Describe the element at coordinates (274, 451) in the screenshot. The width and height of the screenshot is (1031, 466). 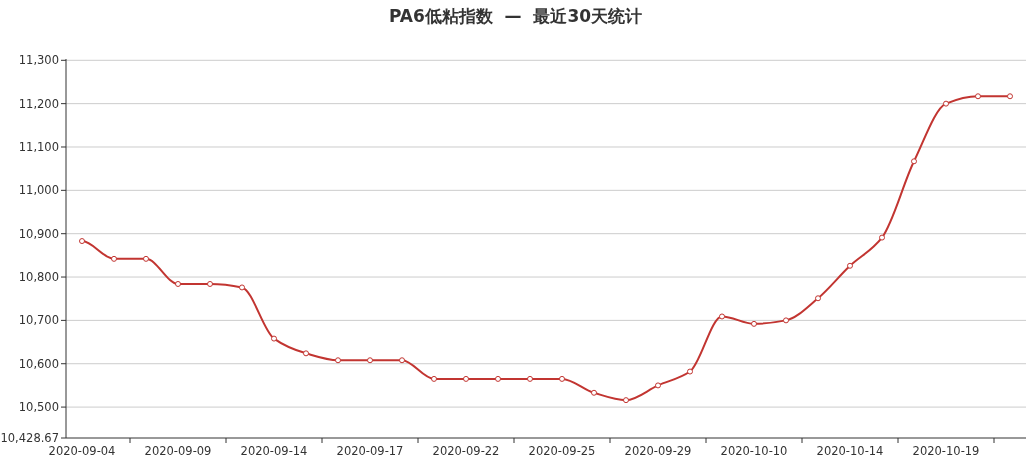
I see `x-tick-label: 2020-09-14` at that location.